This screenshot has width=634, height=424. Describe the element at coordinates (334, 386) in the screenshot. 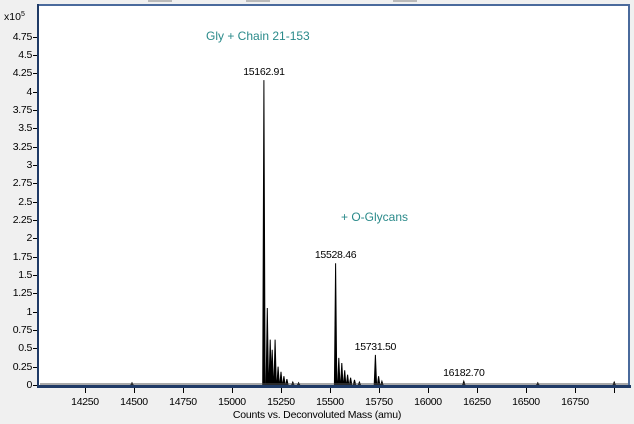

I see `x-axis-line` at that location.